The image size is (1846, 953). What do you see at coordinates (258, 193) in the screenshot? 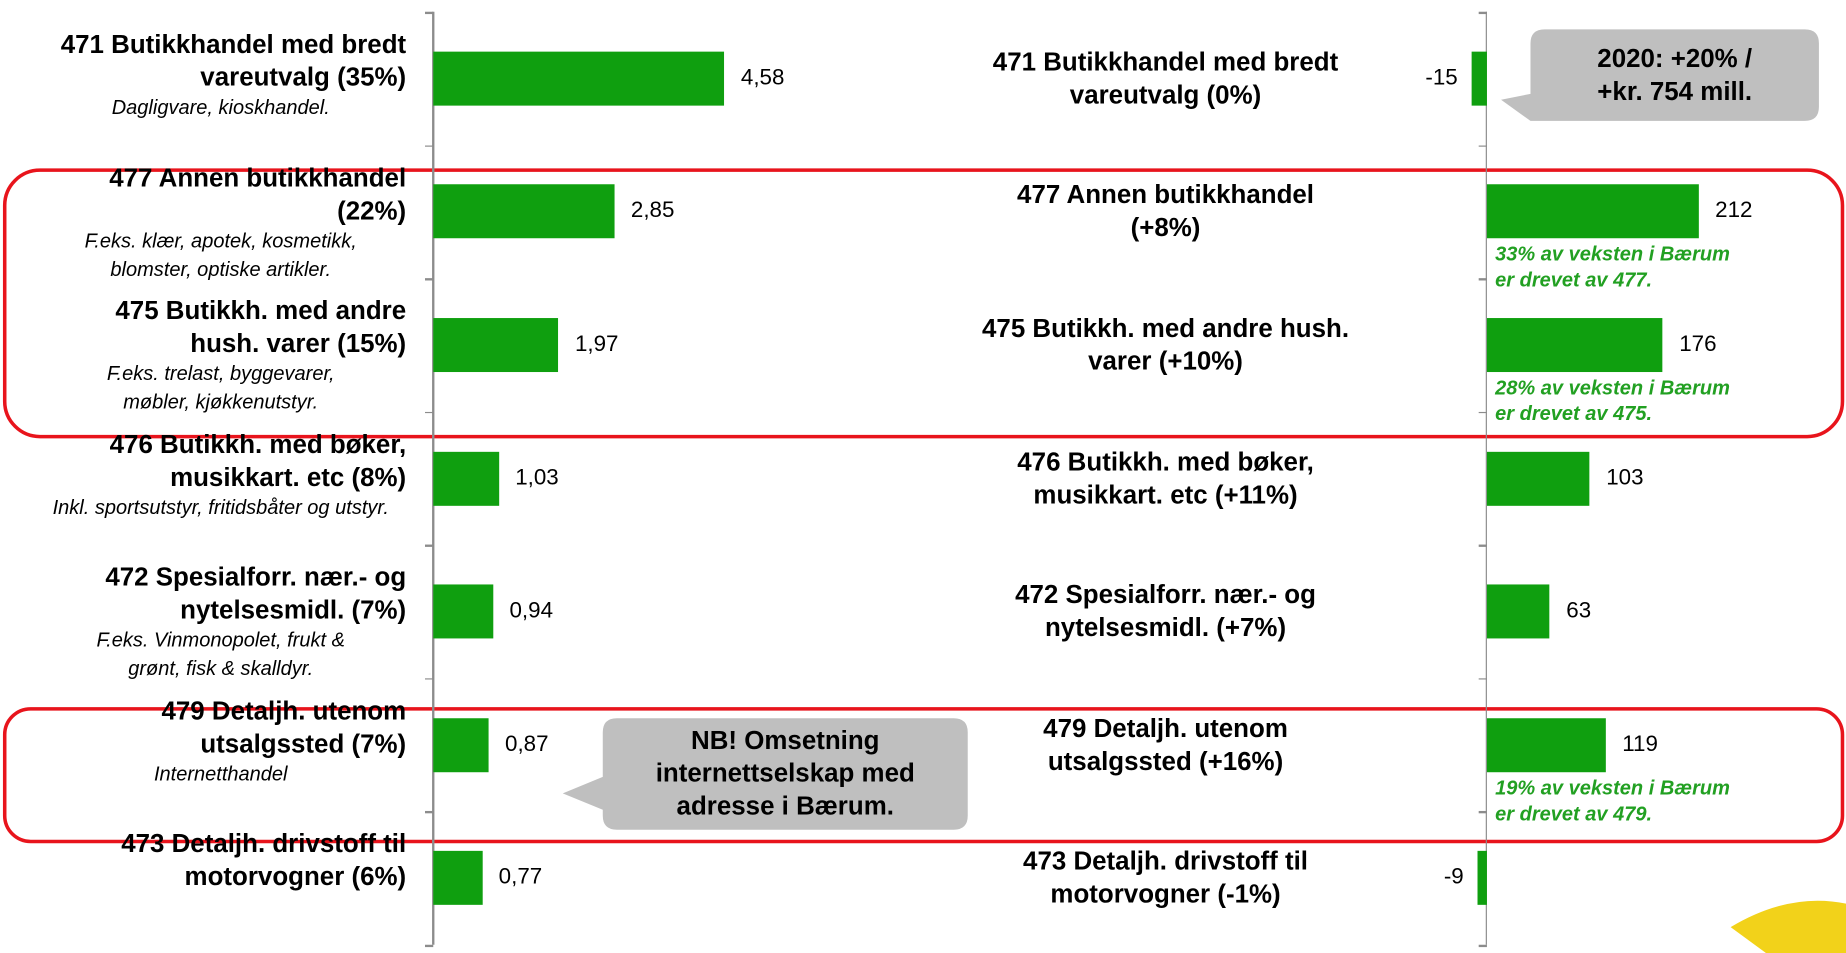
I see `category-label: 477 Annen butikkhandel (22%)` at bounding box center [258, 193].